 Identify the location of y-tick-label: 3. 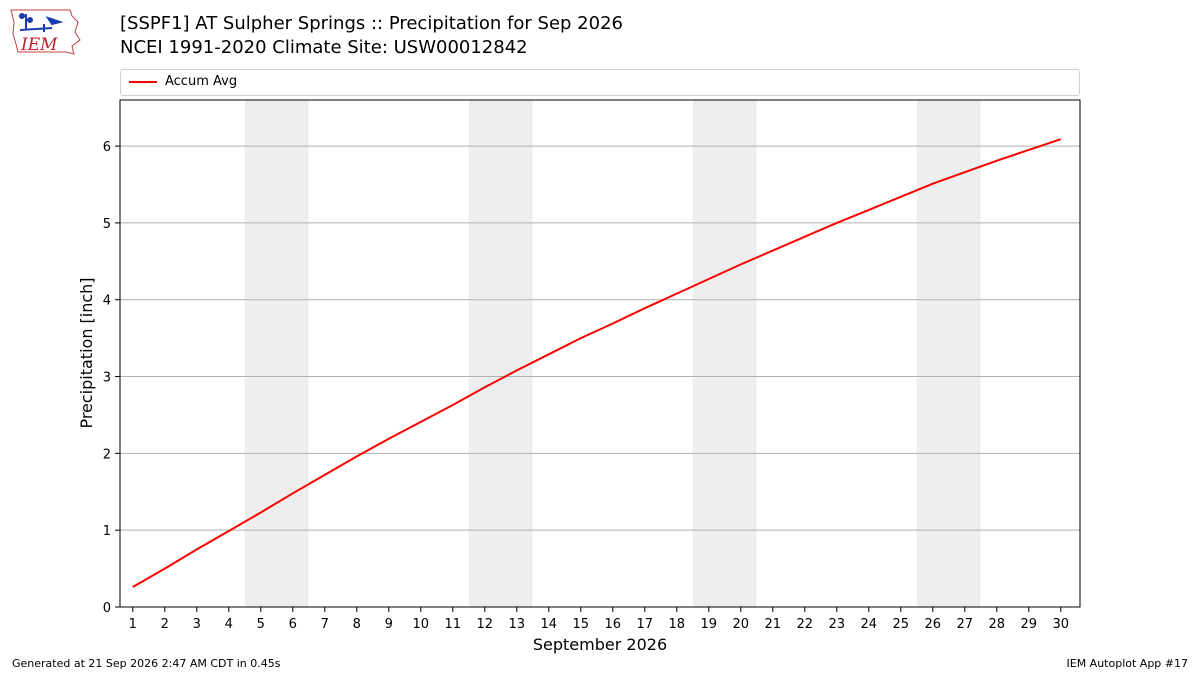
(107, 378).